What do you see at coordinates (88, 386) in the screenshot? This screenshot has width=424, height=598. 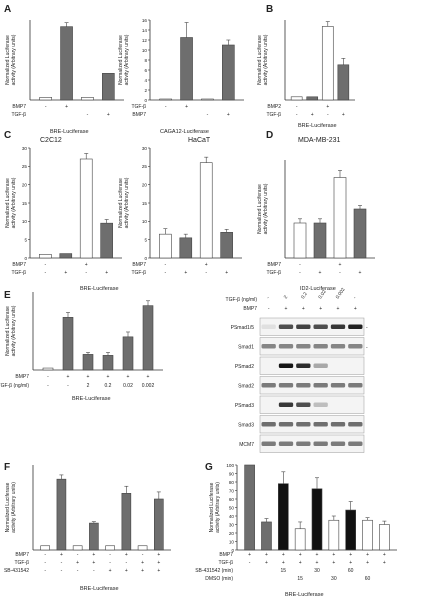 I see `treatment-sign: 2` at bounding box center [88, 386].